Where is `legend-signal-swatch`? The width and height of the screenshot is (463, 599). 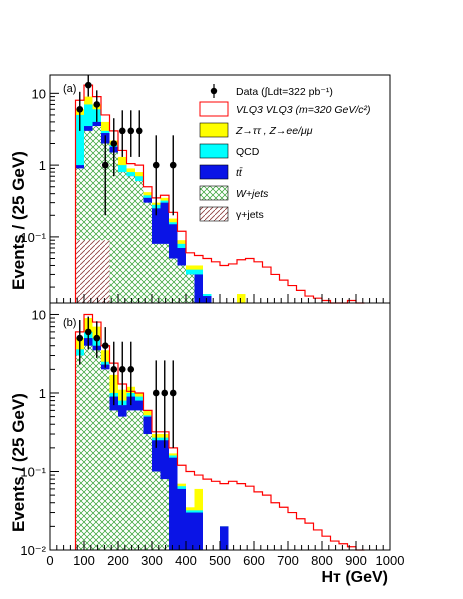 legend-signal-swatch is located at coordinates (214, 109).